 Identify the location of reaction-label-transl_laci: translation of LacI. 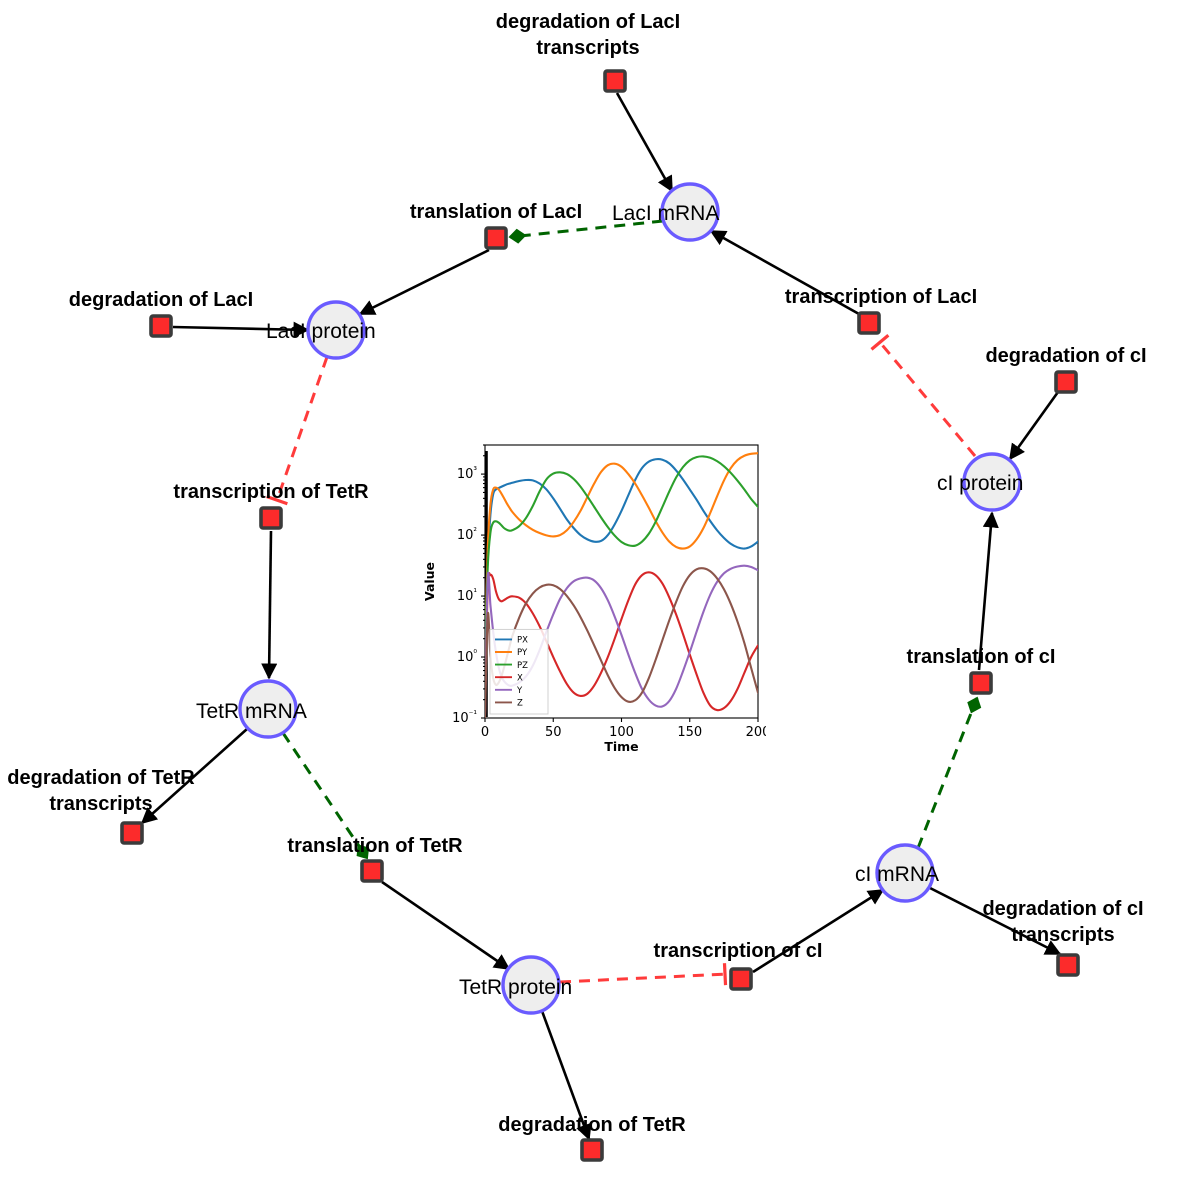
(496, 212).